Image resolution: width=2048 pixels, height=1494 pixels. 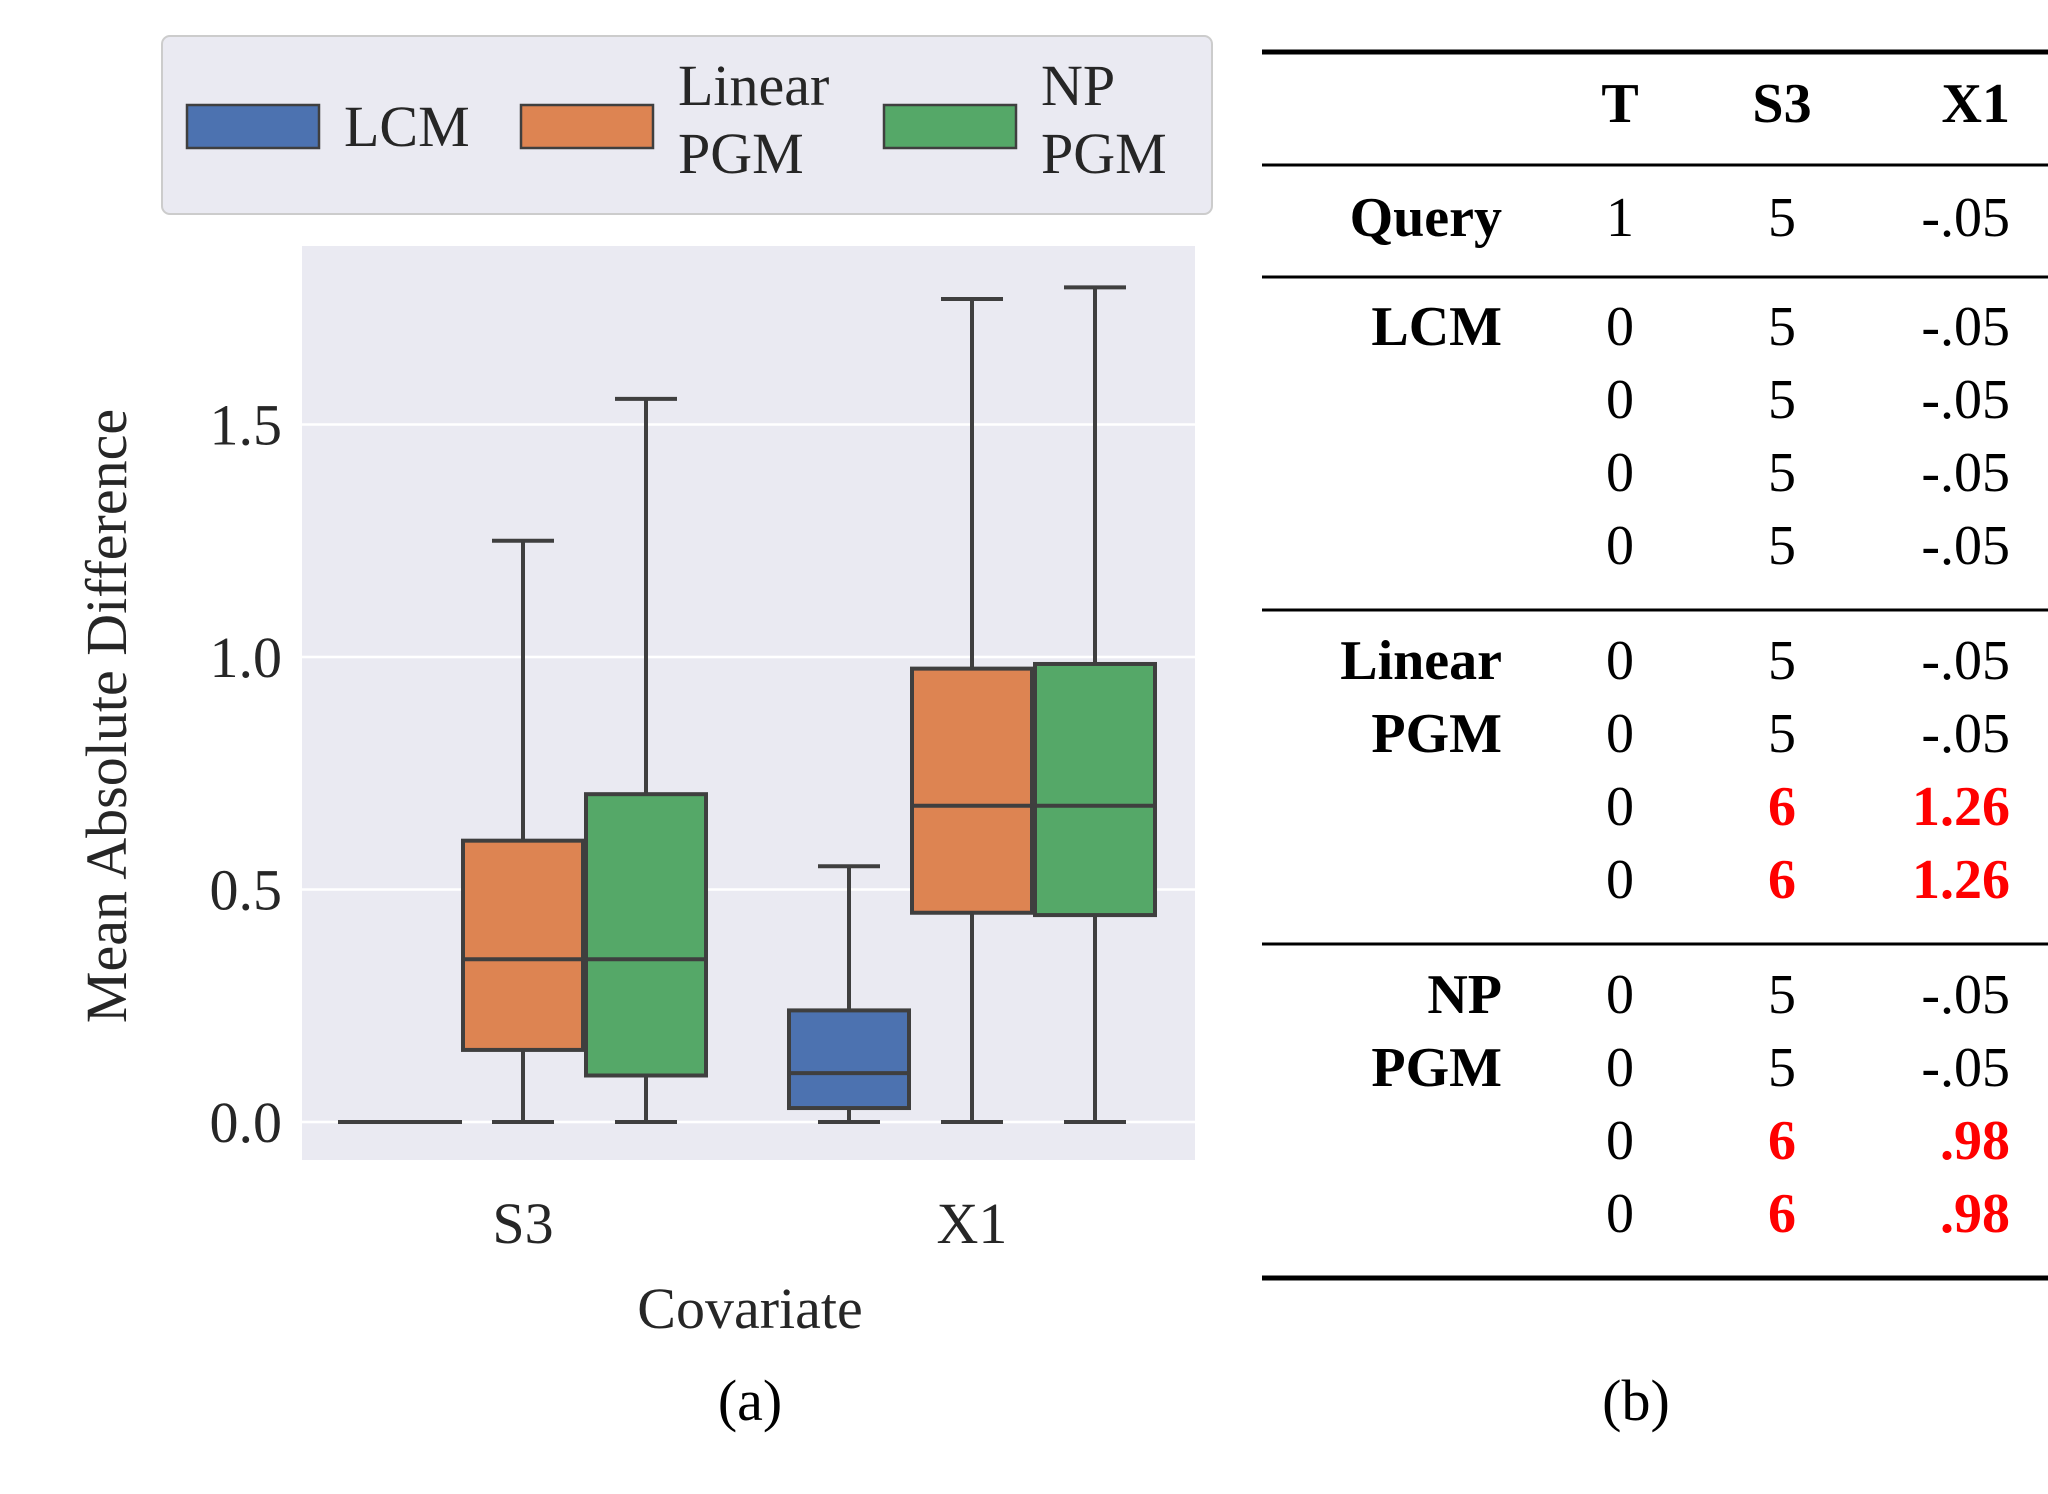 I want to click on y-tick-label: 0.0, so click(x=246, y=1122).